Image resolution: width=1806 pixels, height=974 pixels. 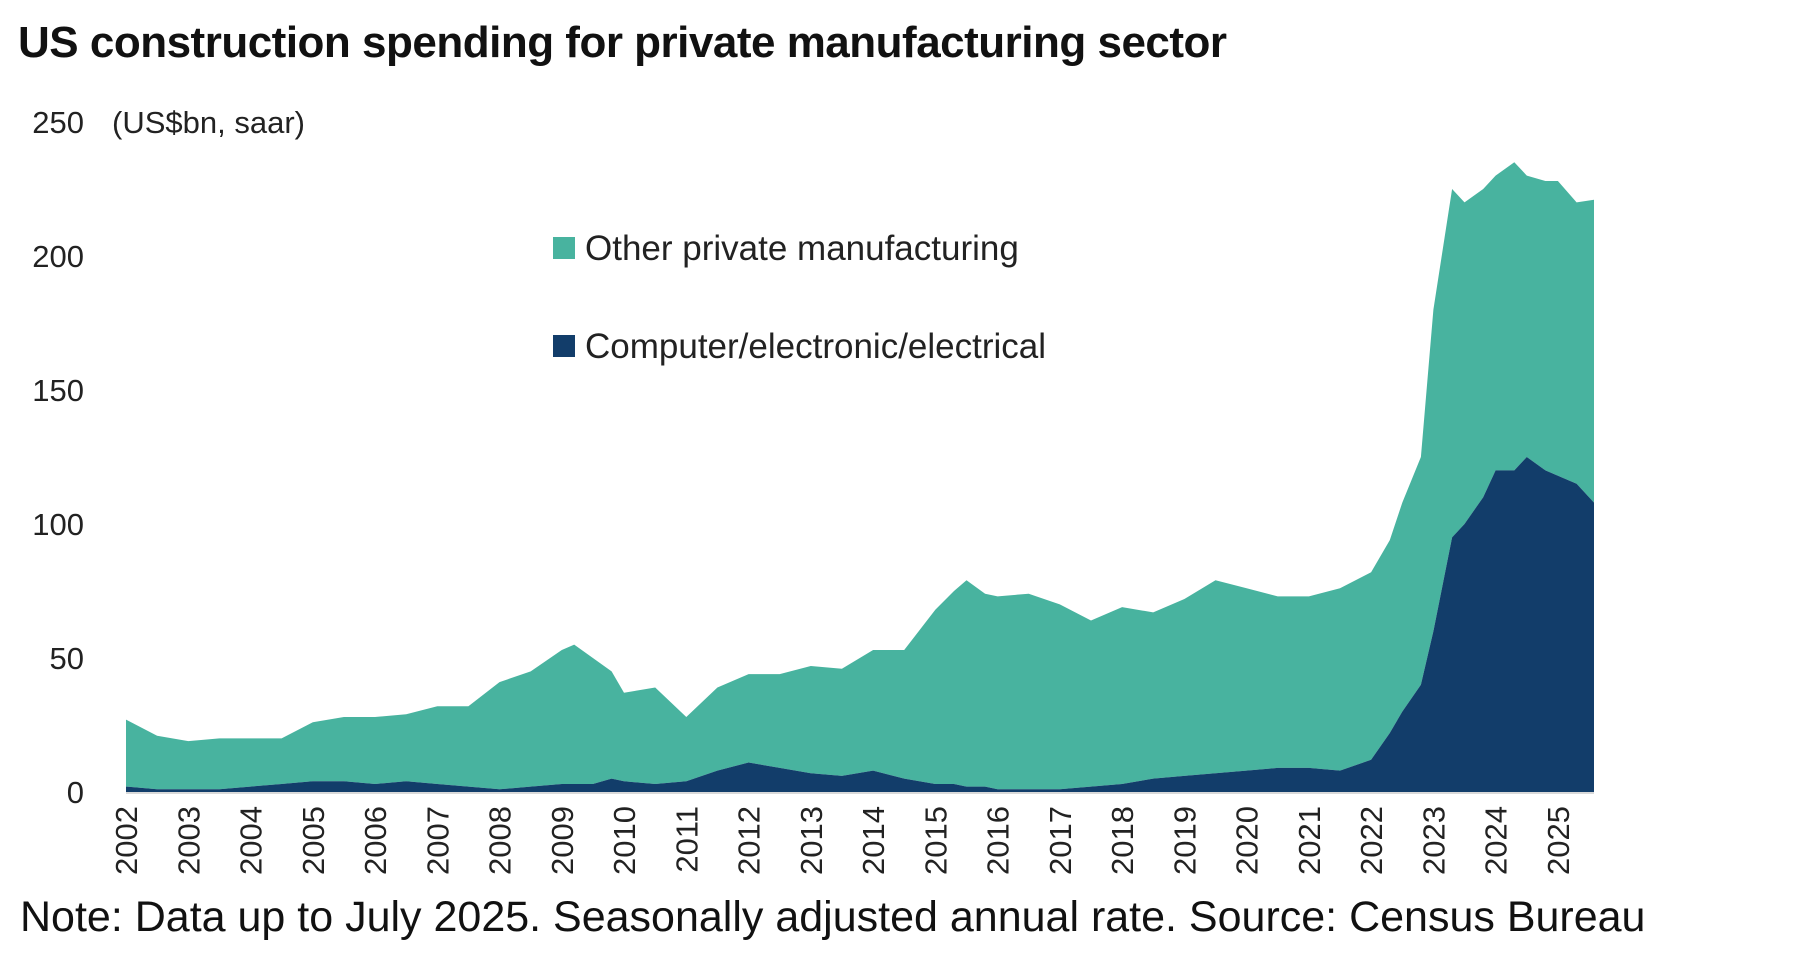 I want to click on x-tick-label: 2007, so click(x=437, y=840).